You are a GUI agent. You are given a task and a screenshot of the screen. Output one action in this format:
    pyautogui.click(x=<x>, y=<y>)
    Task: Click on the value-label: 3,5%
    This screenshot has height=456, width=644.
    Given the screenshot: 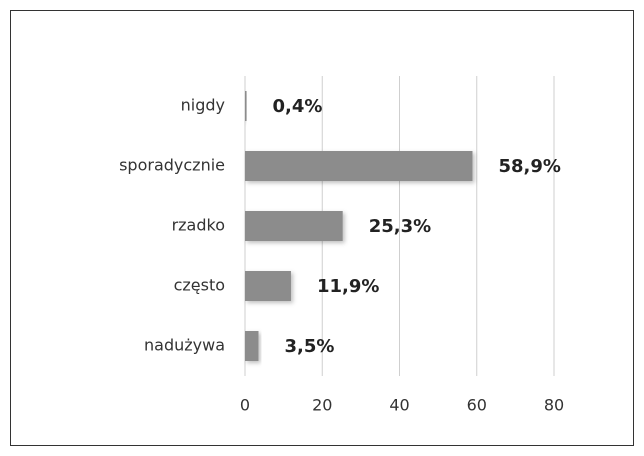 What is the action you would take?
    pyautogui.click(x=310, y=346)
    